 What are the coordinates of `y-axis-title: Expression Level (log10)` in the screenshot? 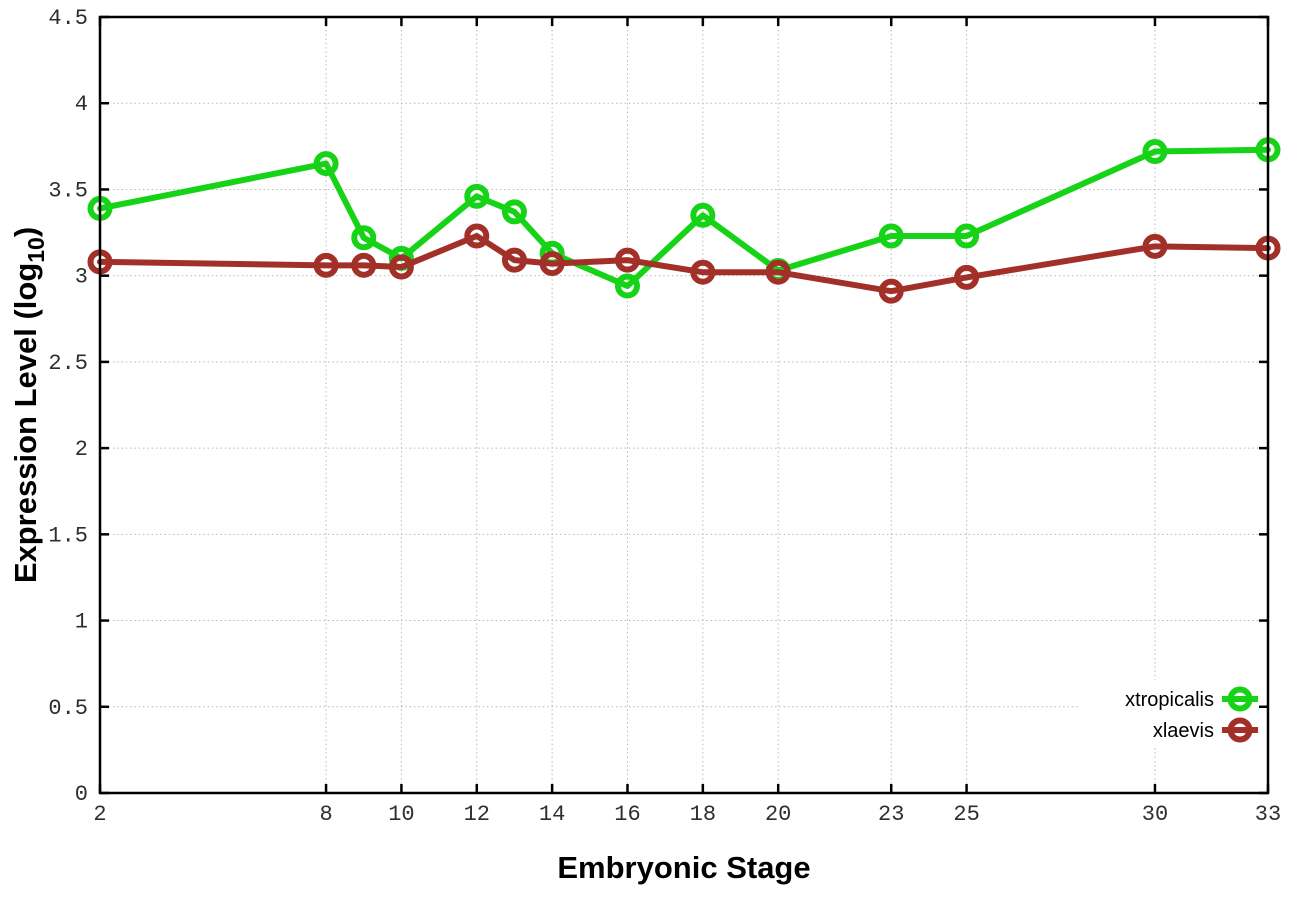 It's located at (28, 405).